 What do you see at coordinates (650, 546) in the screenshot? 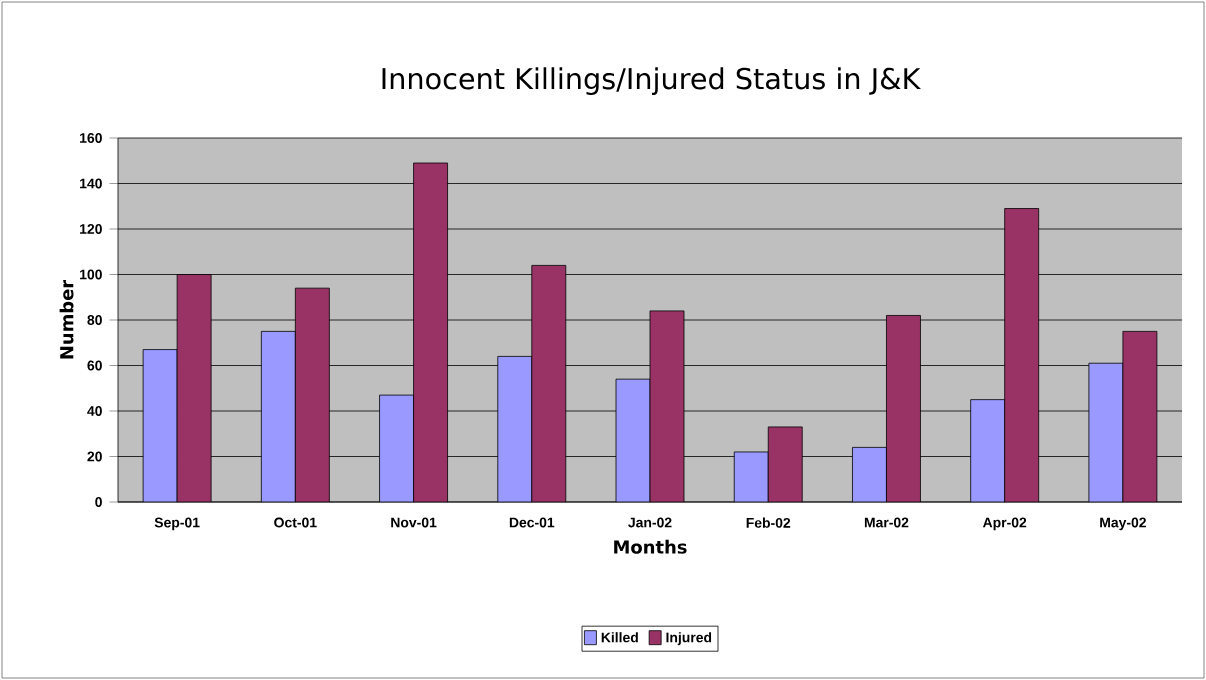
I see `x-axis-title: Months` at bounding box center [650, 546].